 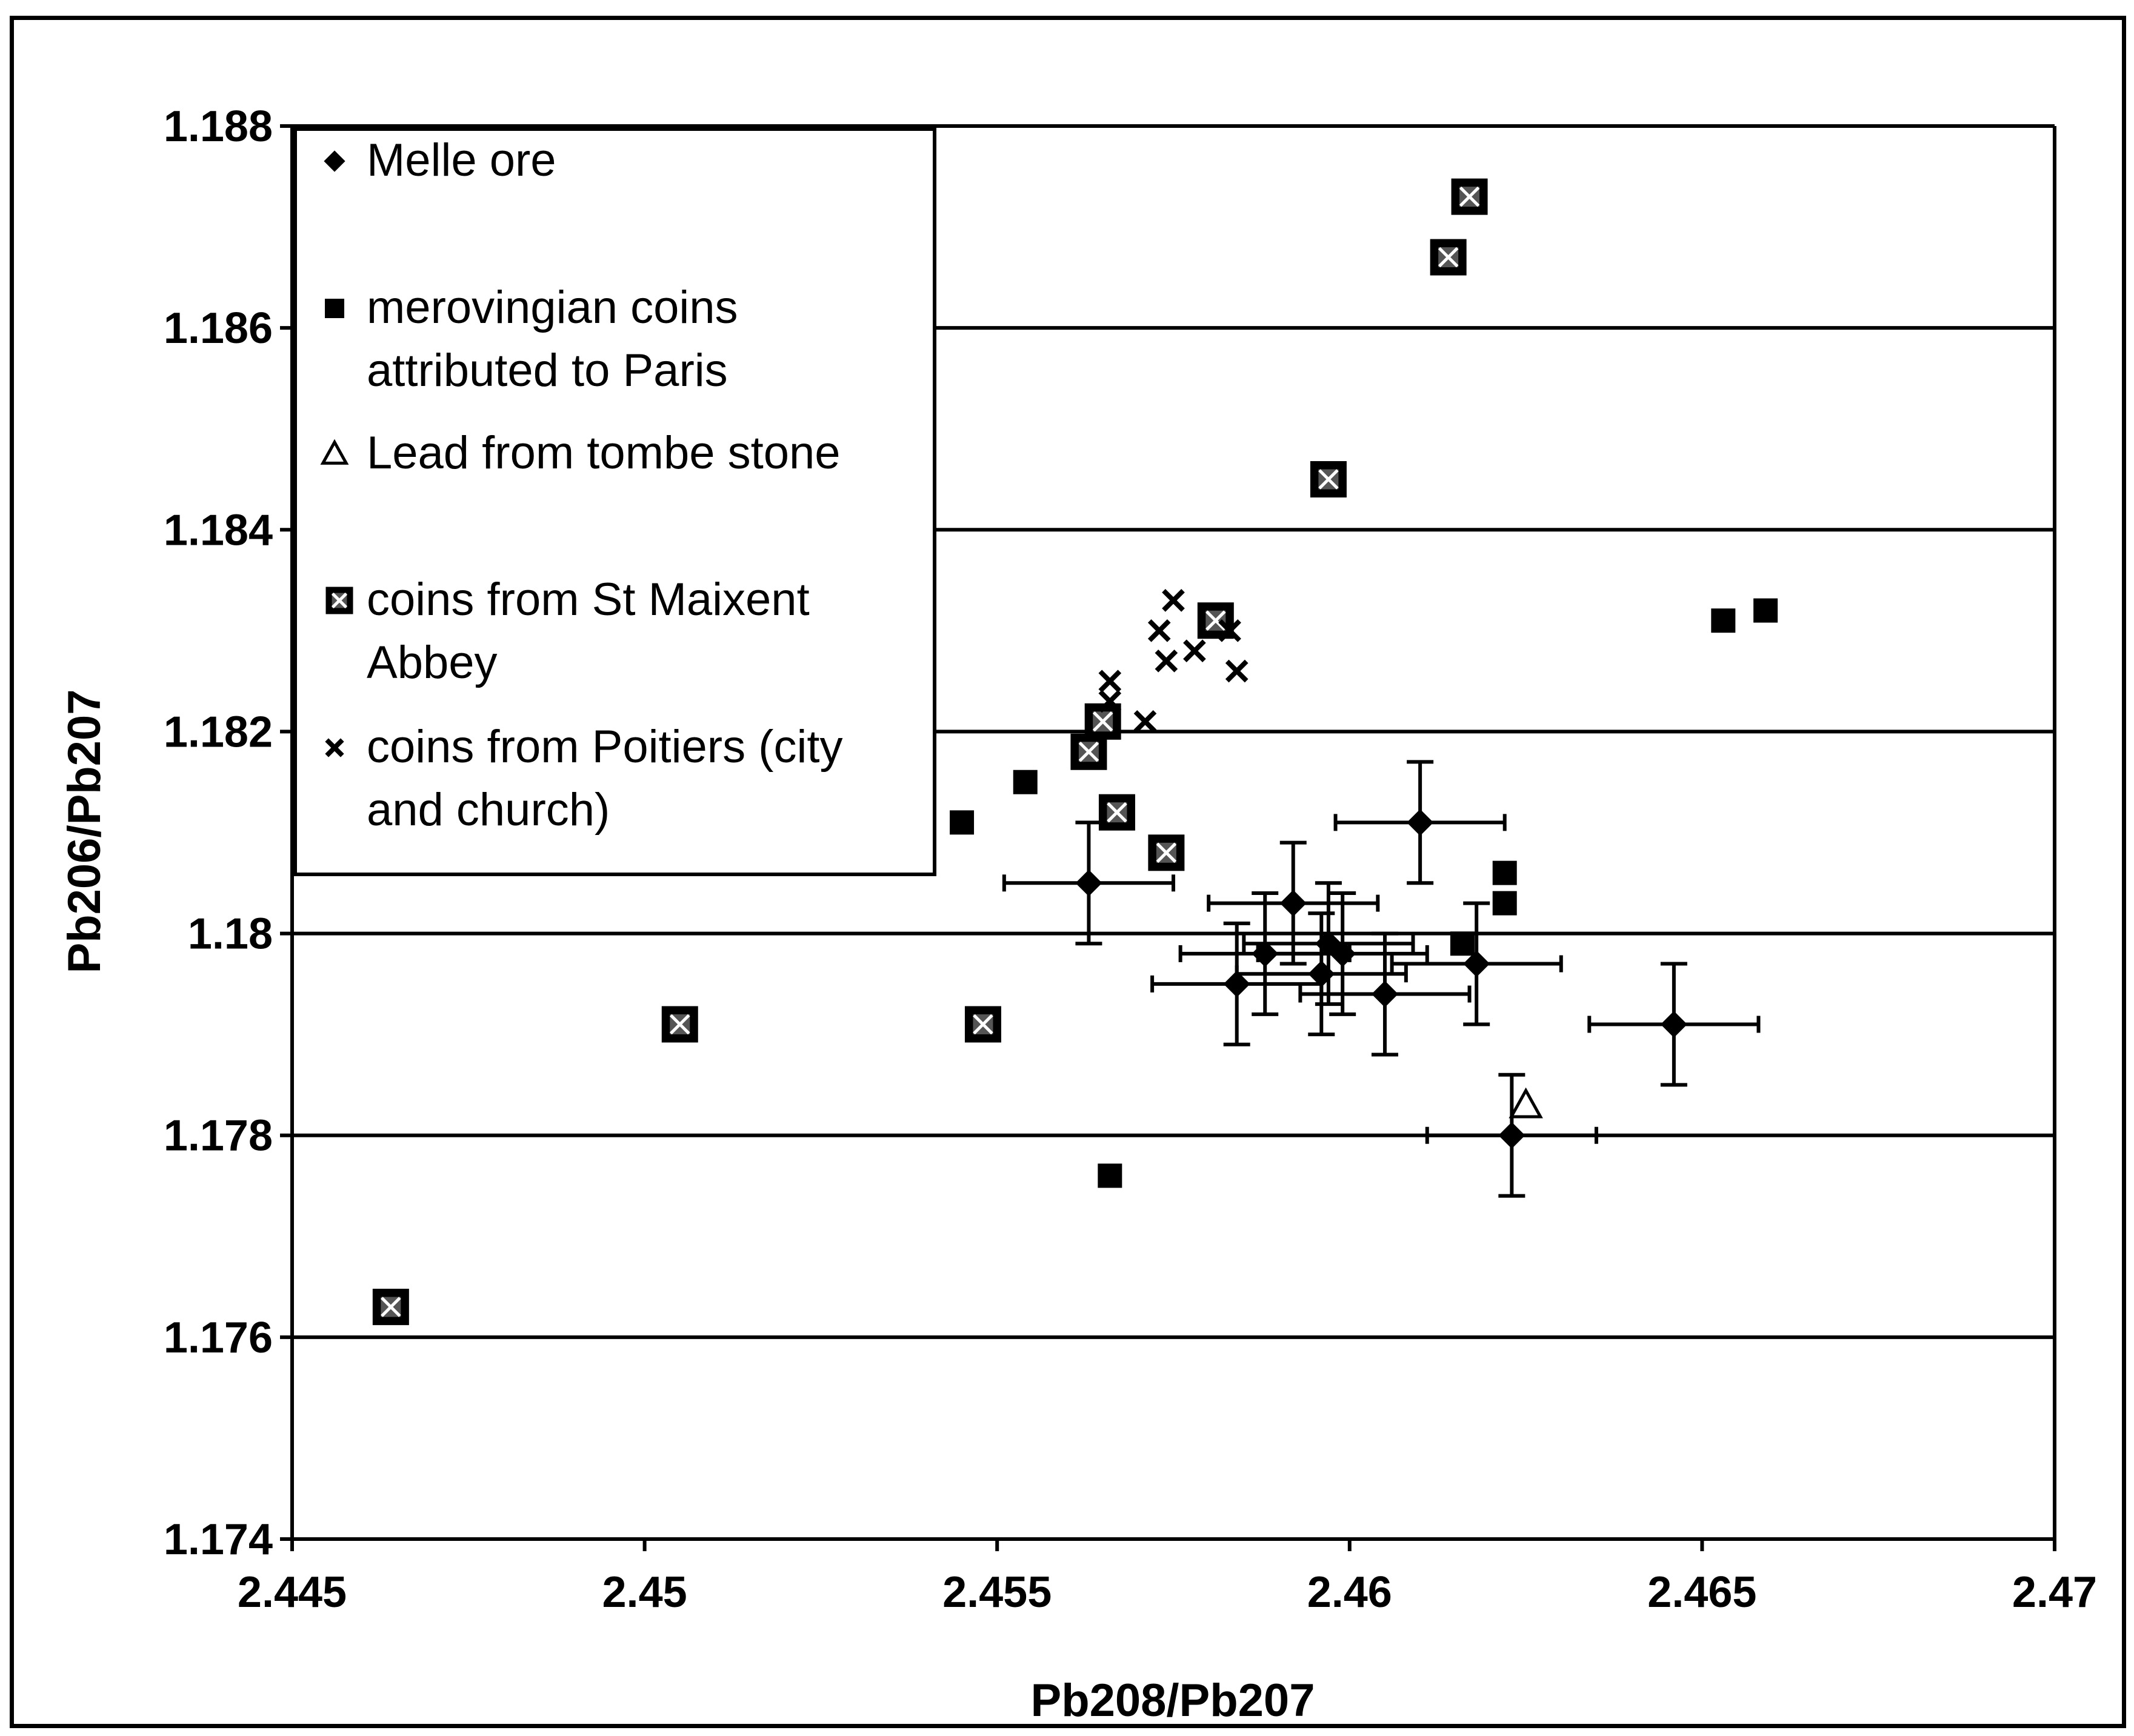 I want to click on legend-label: and church), so click(x=488, y=810).